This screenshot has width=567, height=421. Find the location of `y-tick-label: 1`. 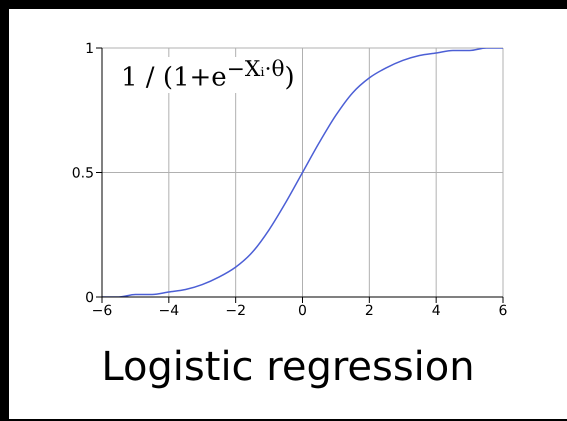

y-tick-label: 1 is located at coordinates (89, 48).